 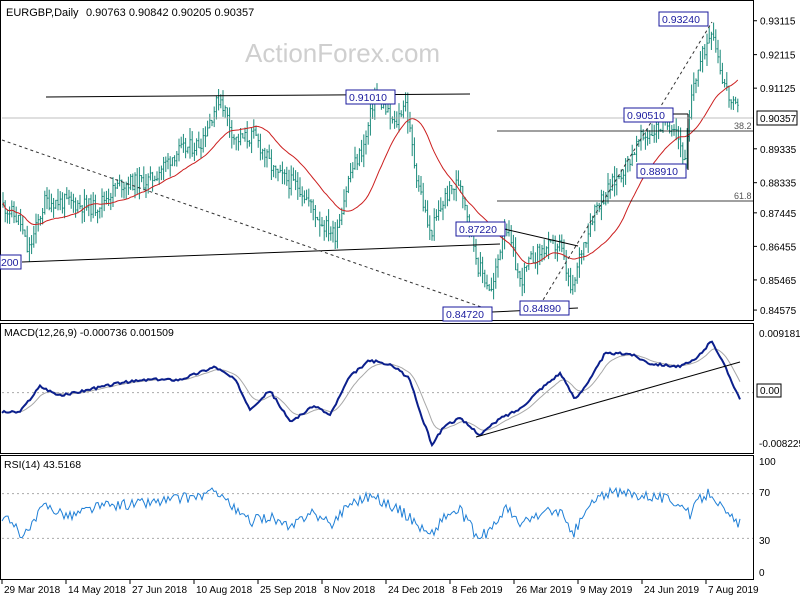 I want to click on macd-tick-top: 0.009181, so click(x=779, y=334).